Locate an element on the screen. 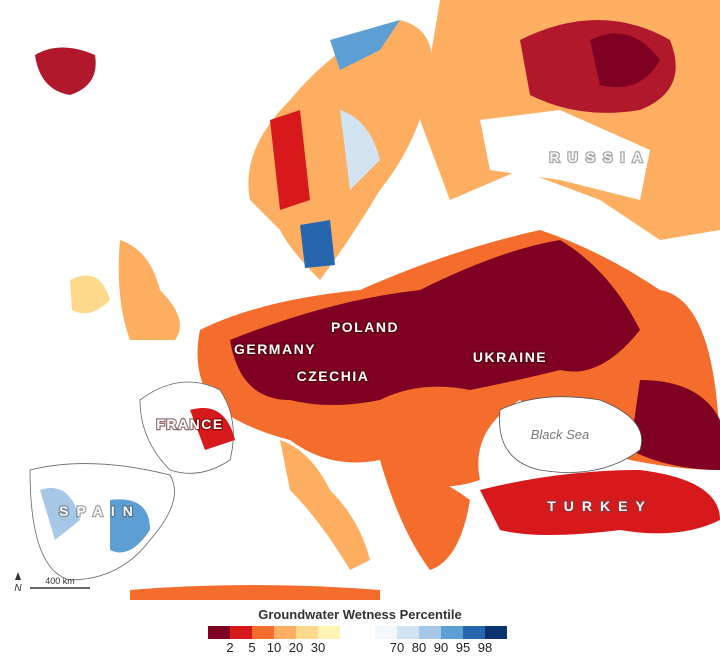 The width and height of the screenshot is (720, 665). region-russia-core is located at coordinates (625, 60).